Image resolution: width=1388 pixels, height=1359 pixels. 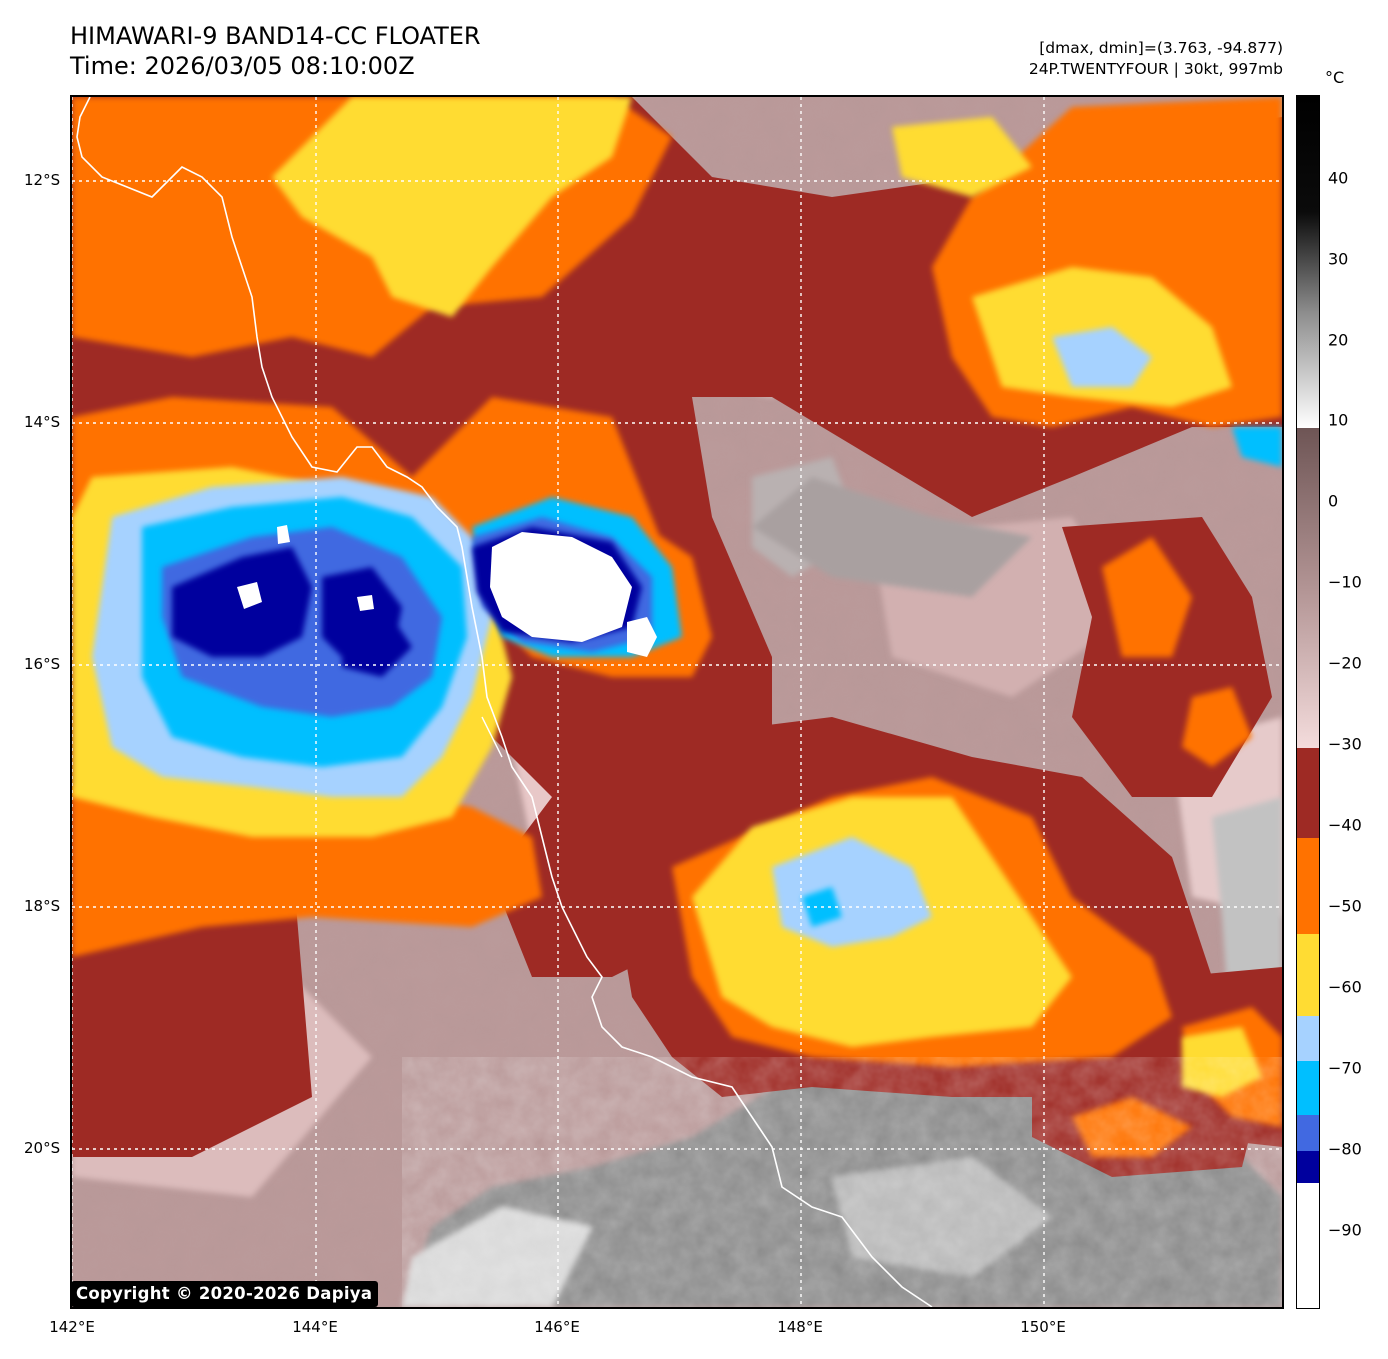 I want to click on colorbar-tick-minus70: −70, so click(x=1345, y=1068).